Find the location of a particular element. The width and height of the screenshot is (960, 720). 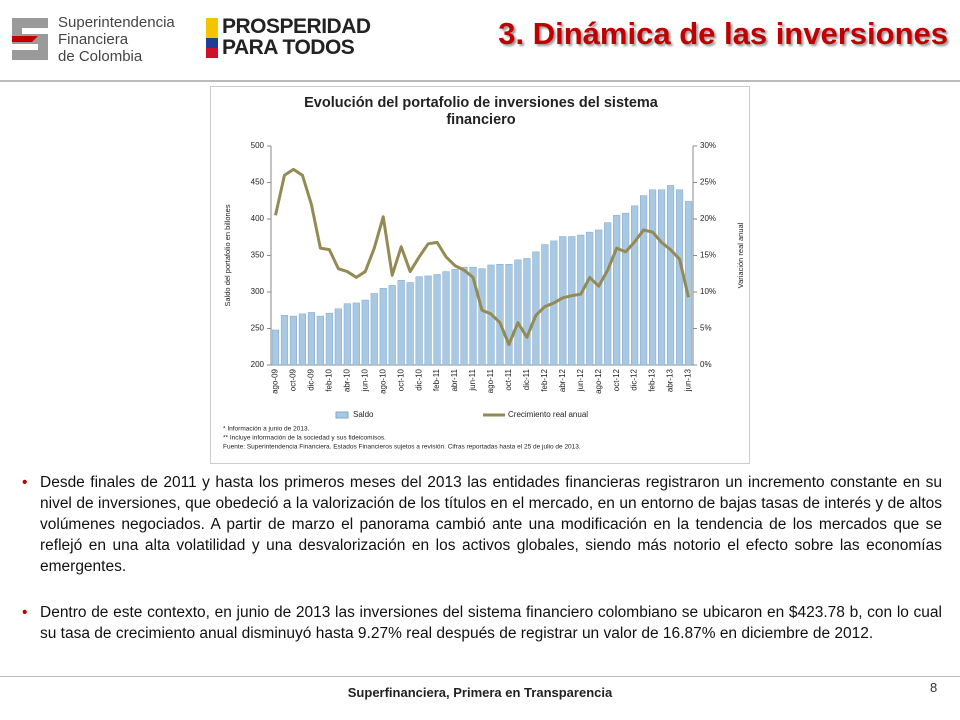

header-rule is located at coordinates (480, 81).